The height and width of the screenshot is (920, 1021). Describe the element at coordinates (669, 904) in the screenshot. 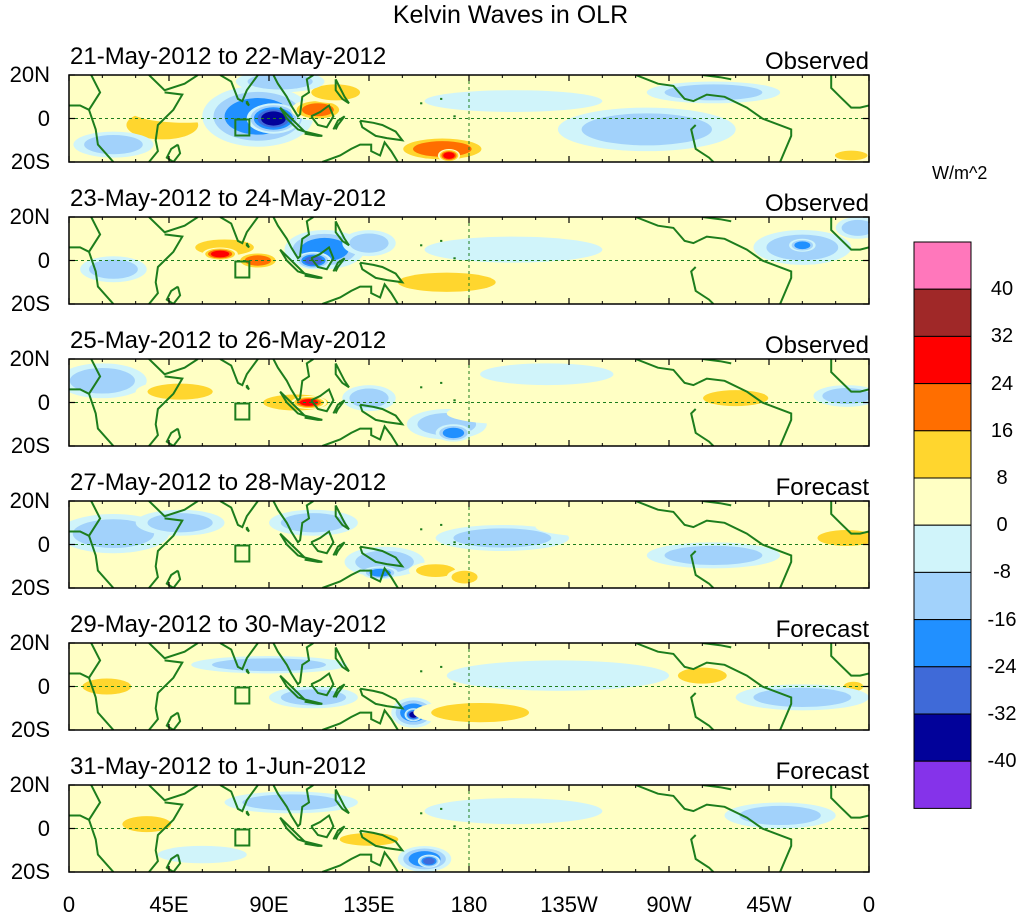

I see `x-tick-label: 90W` at that location.